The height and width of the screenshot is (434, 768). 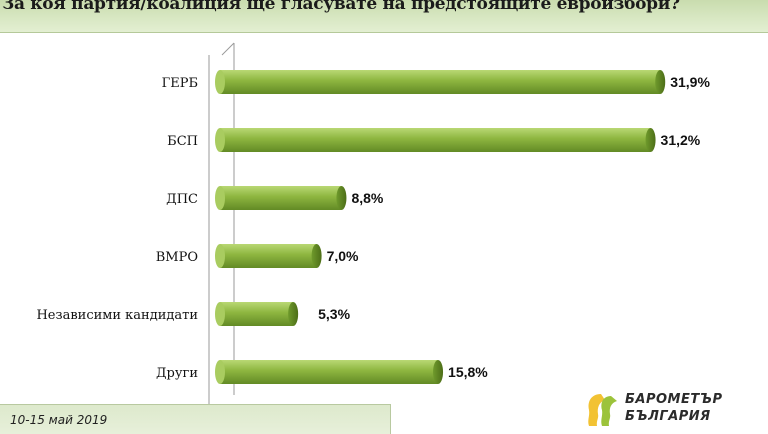 What do you see at coordinates (182, 199) in the screenshot?
I see `category-label-2: ДПС` at bounding box center [182, 199].